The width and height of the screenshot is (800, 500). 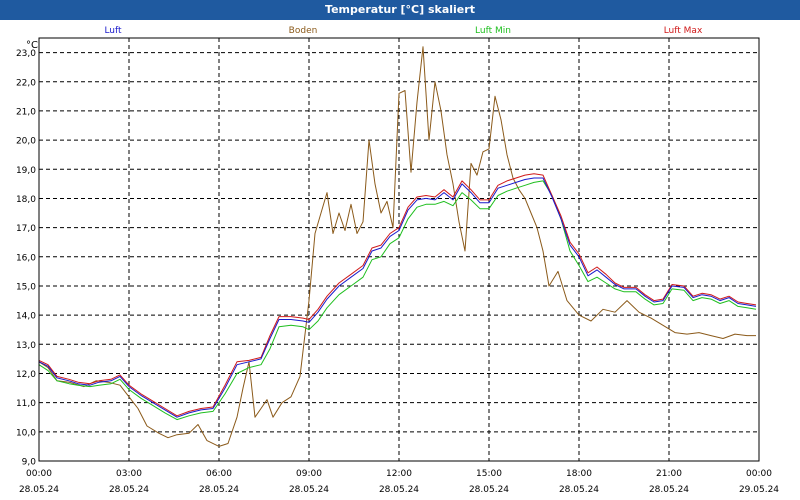 I want to click on y-tick-label: 9,0, so click(x=29, y=463).